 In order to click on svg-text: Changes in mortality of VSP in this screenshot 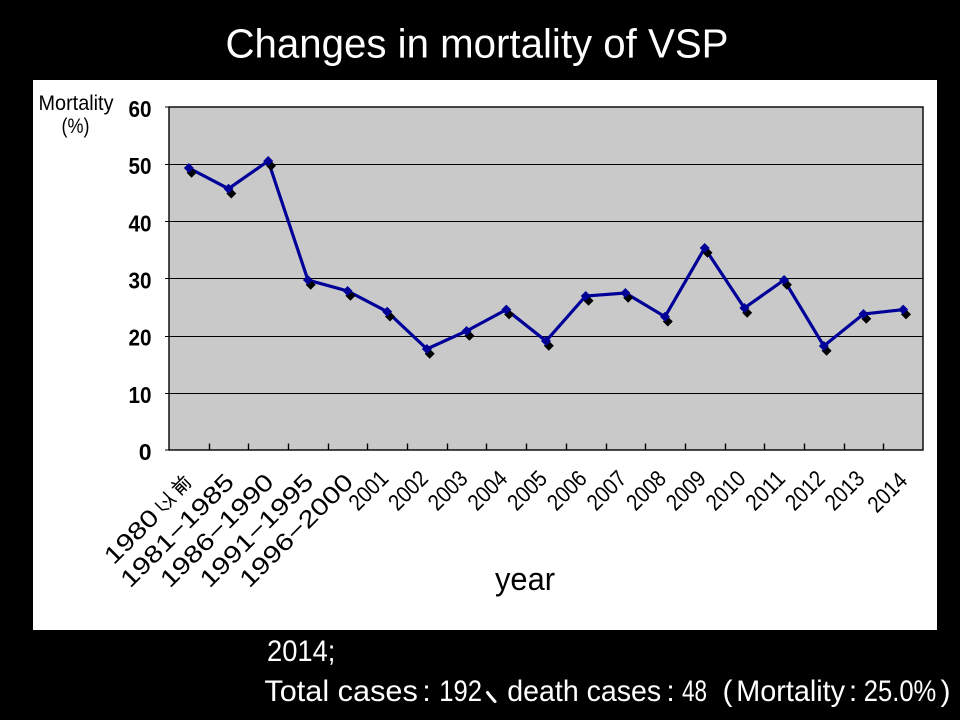, I will do `click(477, 44)`.